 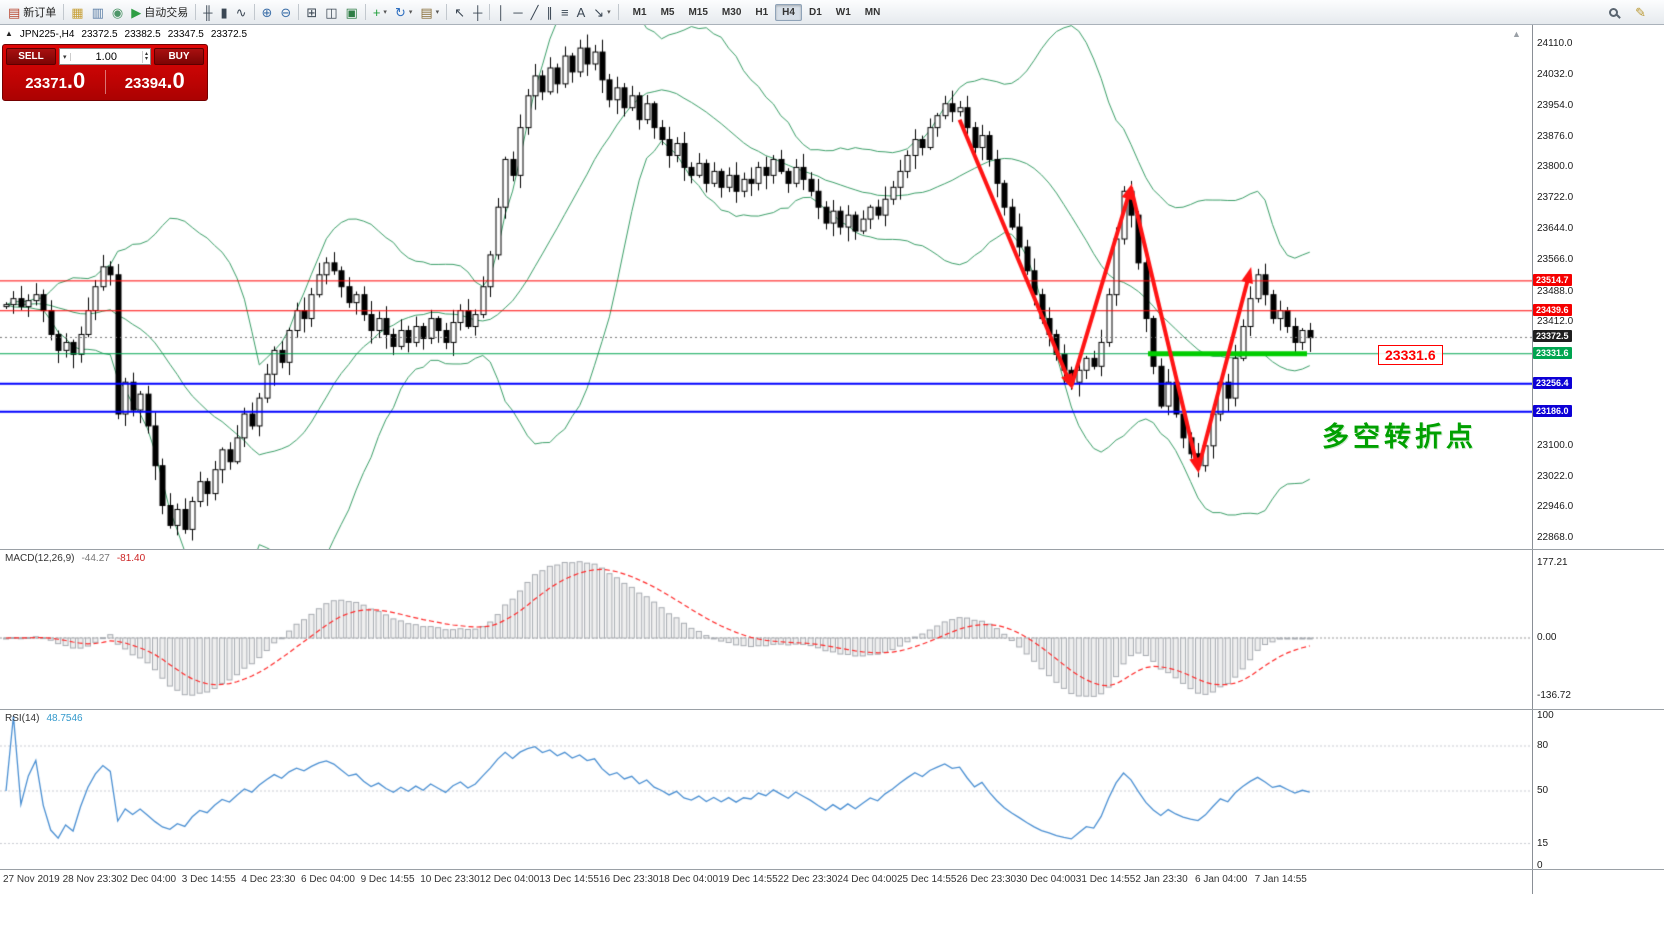 What do you see at coordinates (843, 12) in the screenshot?
I see `timeframe-w1-button: W1` at bounding box center [843, 12].